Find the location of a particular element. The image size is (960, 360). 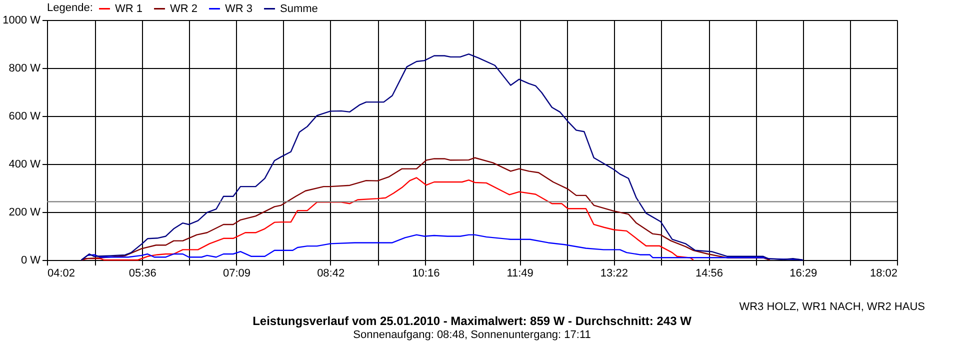

text: WR3 HOLZ, WR1 NACH, WR2 HAUS is located at coordinates (832, 307).